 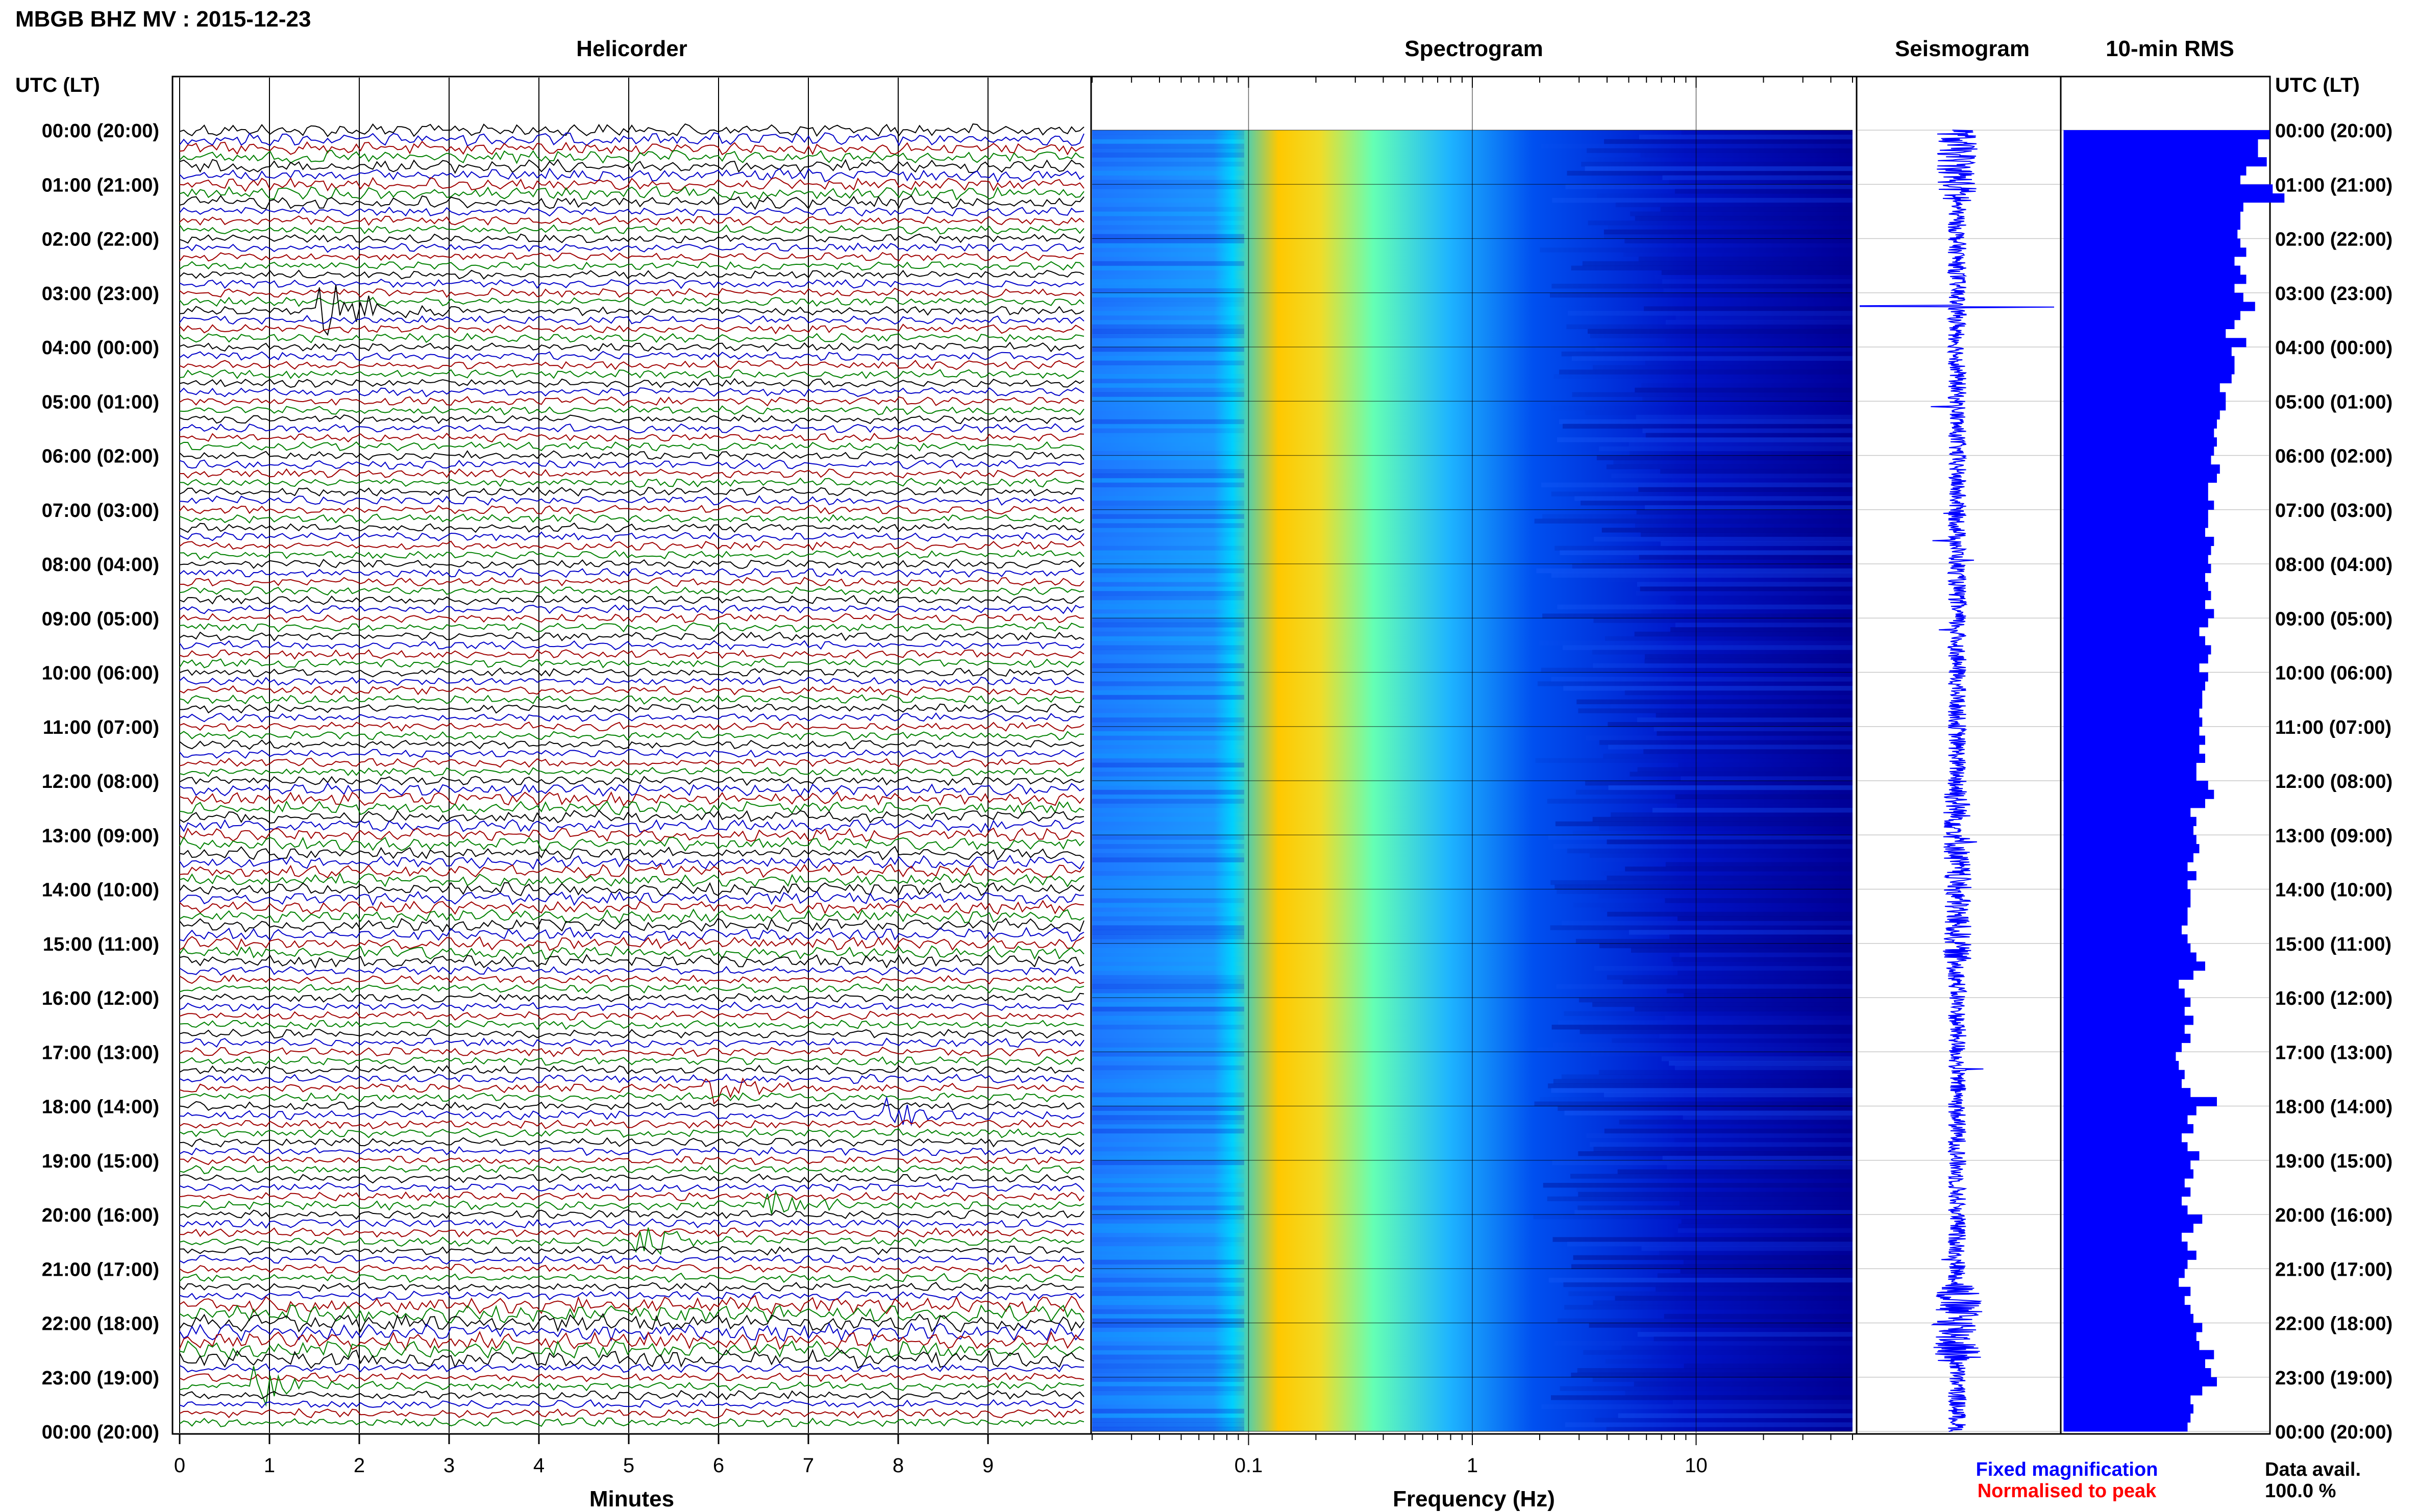 What do you see at coordinates (988, 1465) in the screenshot?
I see `helicorder-x-tick-label: 9` at bounding box center [988, 1465].